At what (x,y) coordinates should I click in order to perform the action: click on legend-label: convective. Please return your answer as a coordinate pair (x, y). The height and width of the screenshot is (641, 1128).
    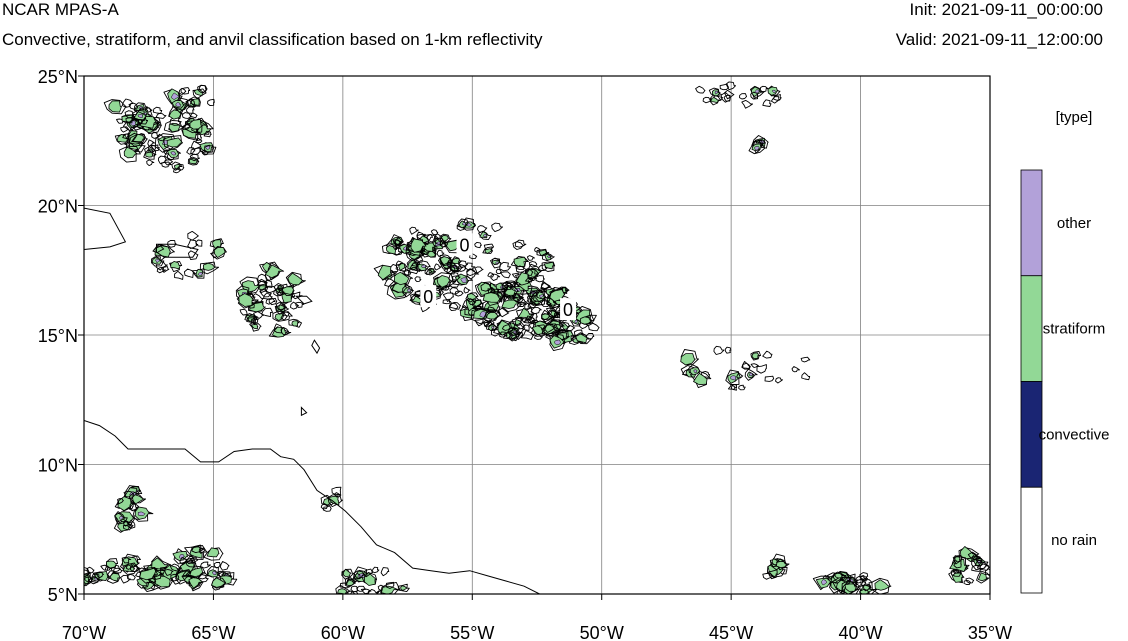
    Looking at the image, I should click on (1074, 434).